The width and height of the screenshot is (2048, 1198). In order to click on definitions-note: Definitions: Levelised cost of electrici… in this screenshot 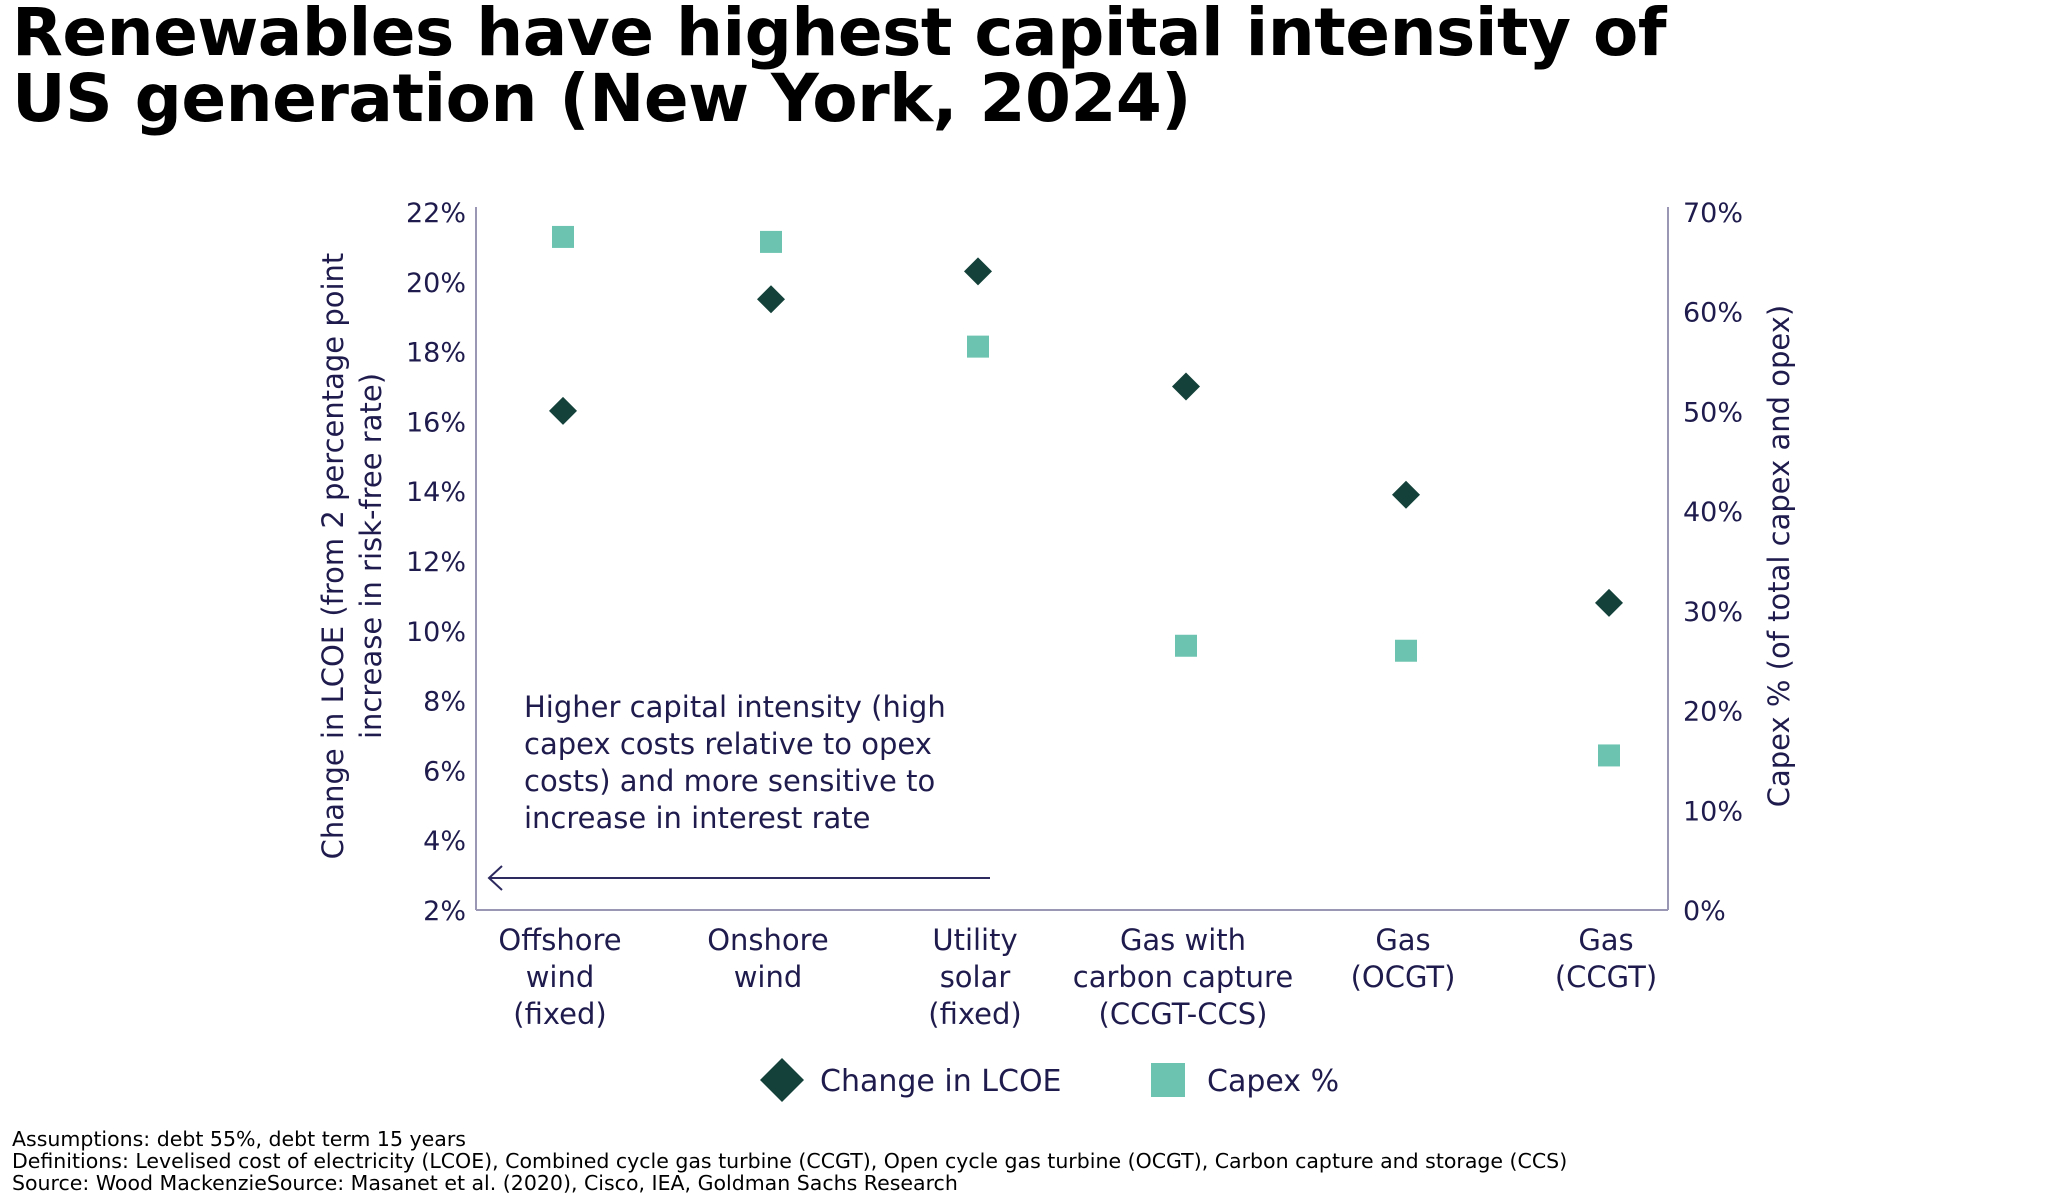, I will do `click(790, 1161)`.